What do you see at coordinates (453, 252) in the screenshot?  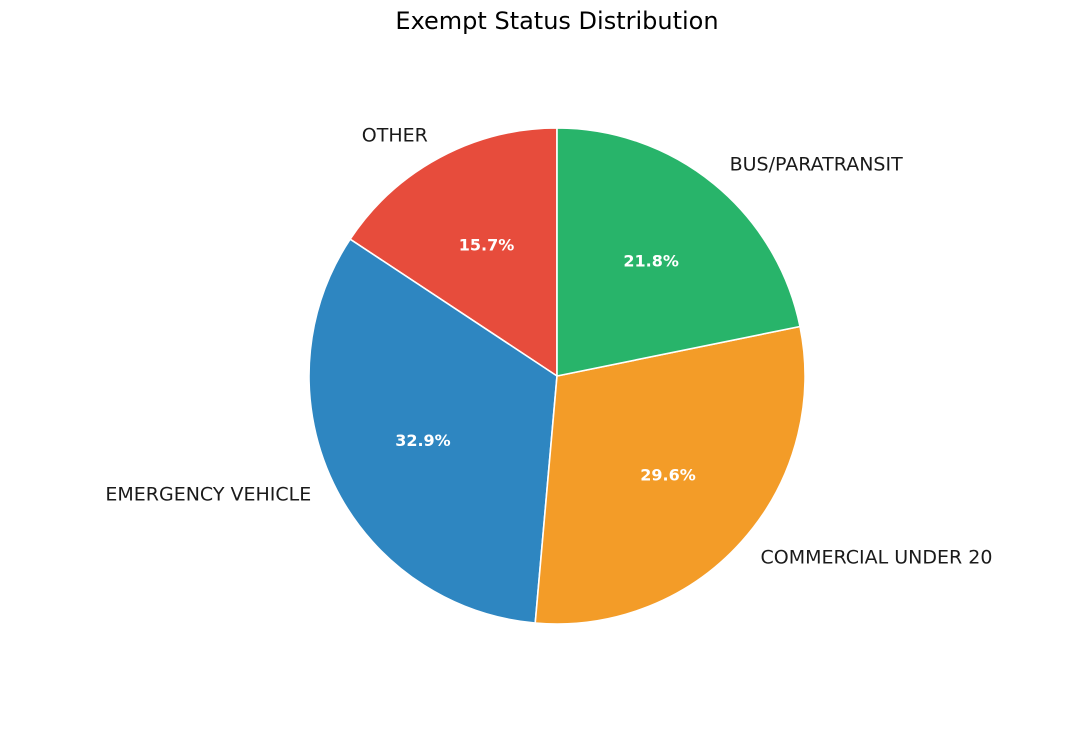 I see `pie-slice-other` at bounding box center [453, 252].